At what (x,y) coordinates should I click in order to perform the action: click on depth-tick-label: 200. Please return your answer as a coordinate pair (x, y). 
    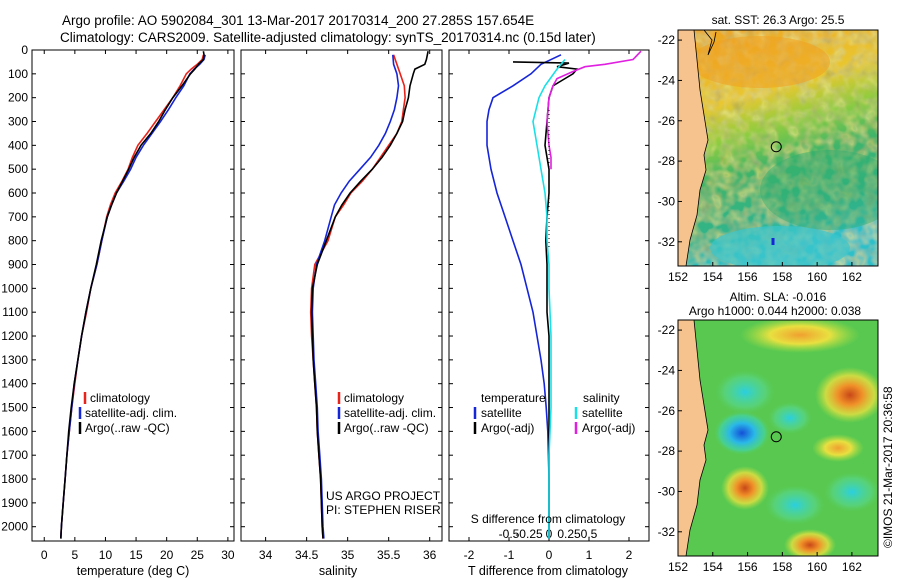
    Looking at the image, I should click on (18, 98).